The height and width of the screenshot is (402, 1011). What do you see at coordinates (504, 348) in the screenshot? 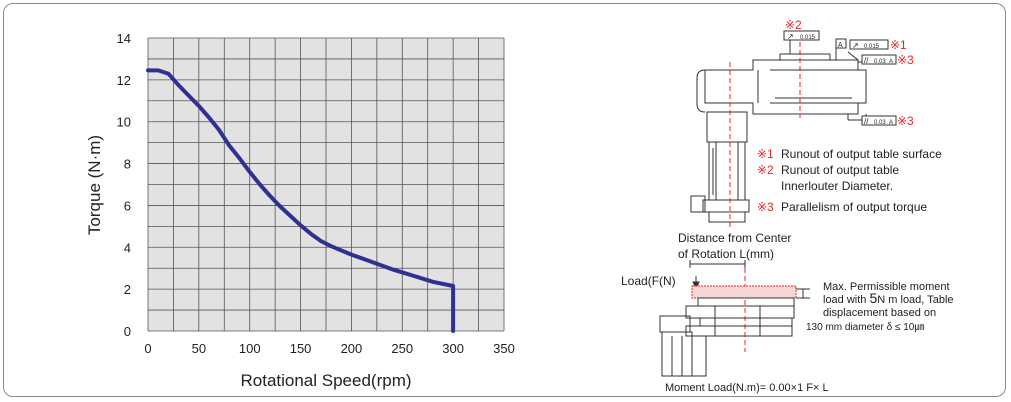
I see `x-tick-label: 350` at bounding box center [504, 348].